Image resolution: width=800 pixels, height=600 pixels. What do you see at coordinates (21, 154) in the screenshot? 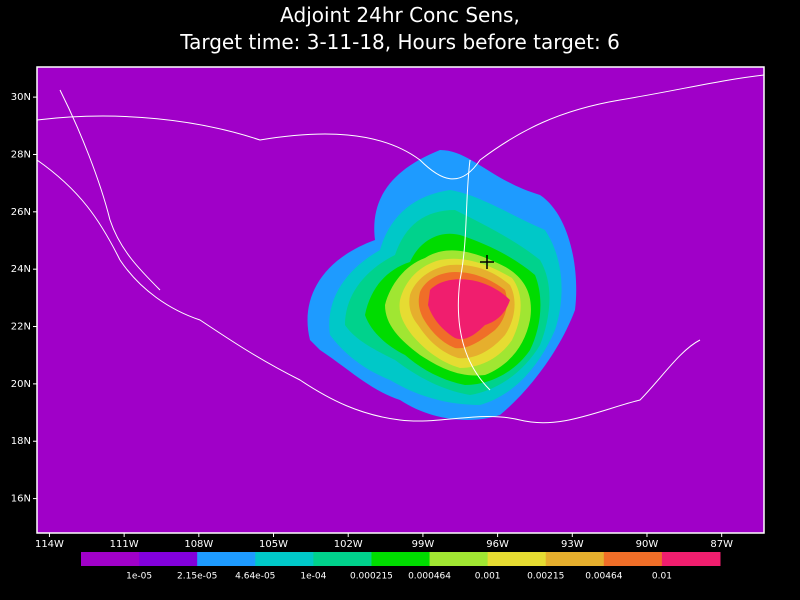
I see `y-tick-label: 28N` at bounding box center [21, 154].